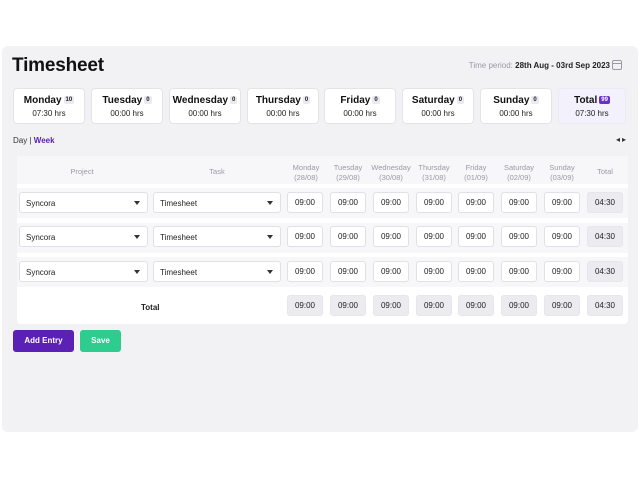 This screenshot has width=640, height=480. Describe the element at coordinates (605, 305) in the screenshot. I see `grand-total: 04:30` at that location.